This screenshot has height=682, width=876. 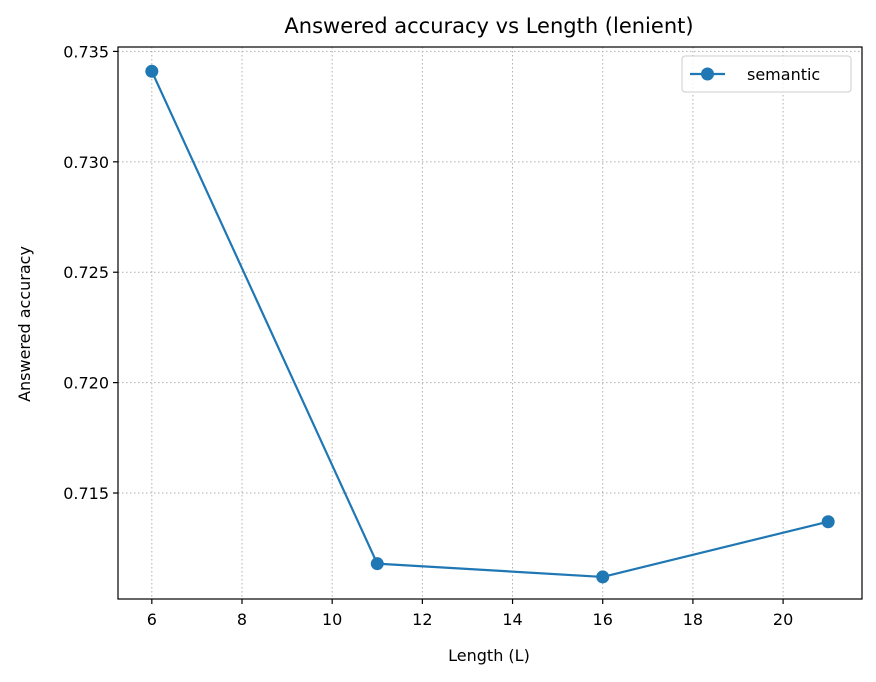 What do you see at coordinates (603, 619) in the screenshot?
I see `x-tick-label: 16` at bounding box center [603, 619].